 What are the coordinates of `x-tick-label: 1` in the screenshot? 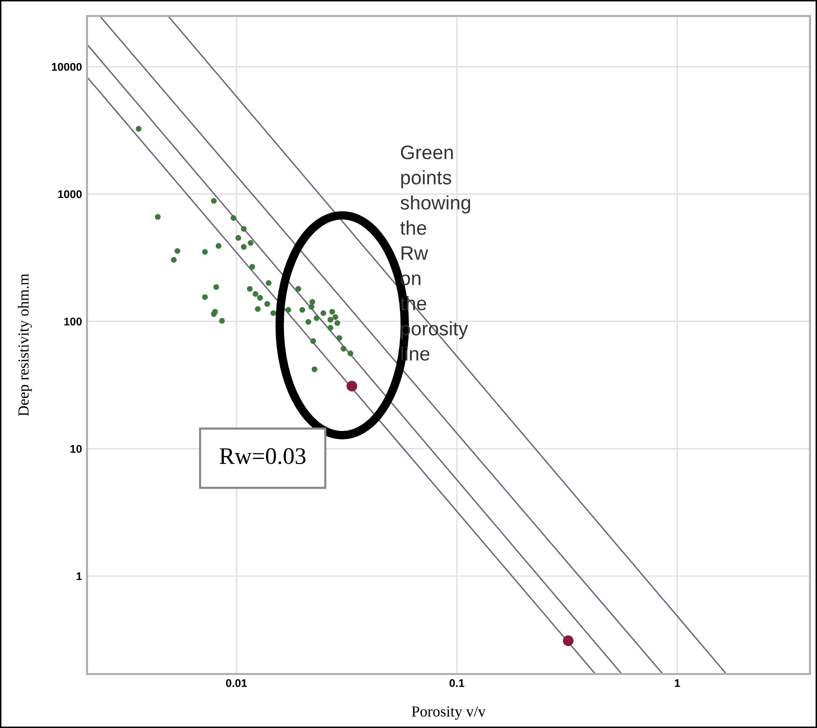 It's located at (677, 683).